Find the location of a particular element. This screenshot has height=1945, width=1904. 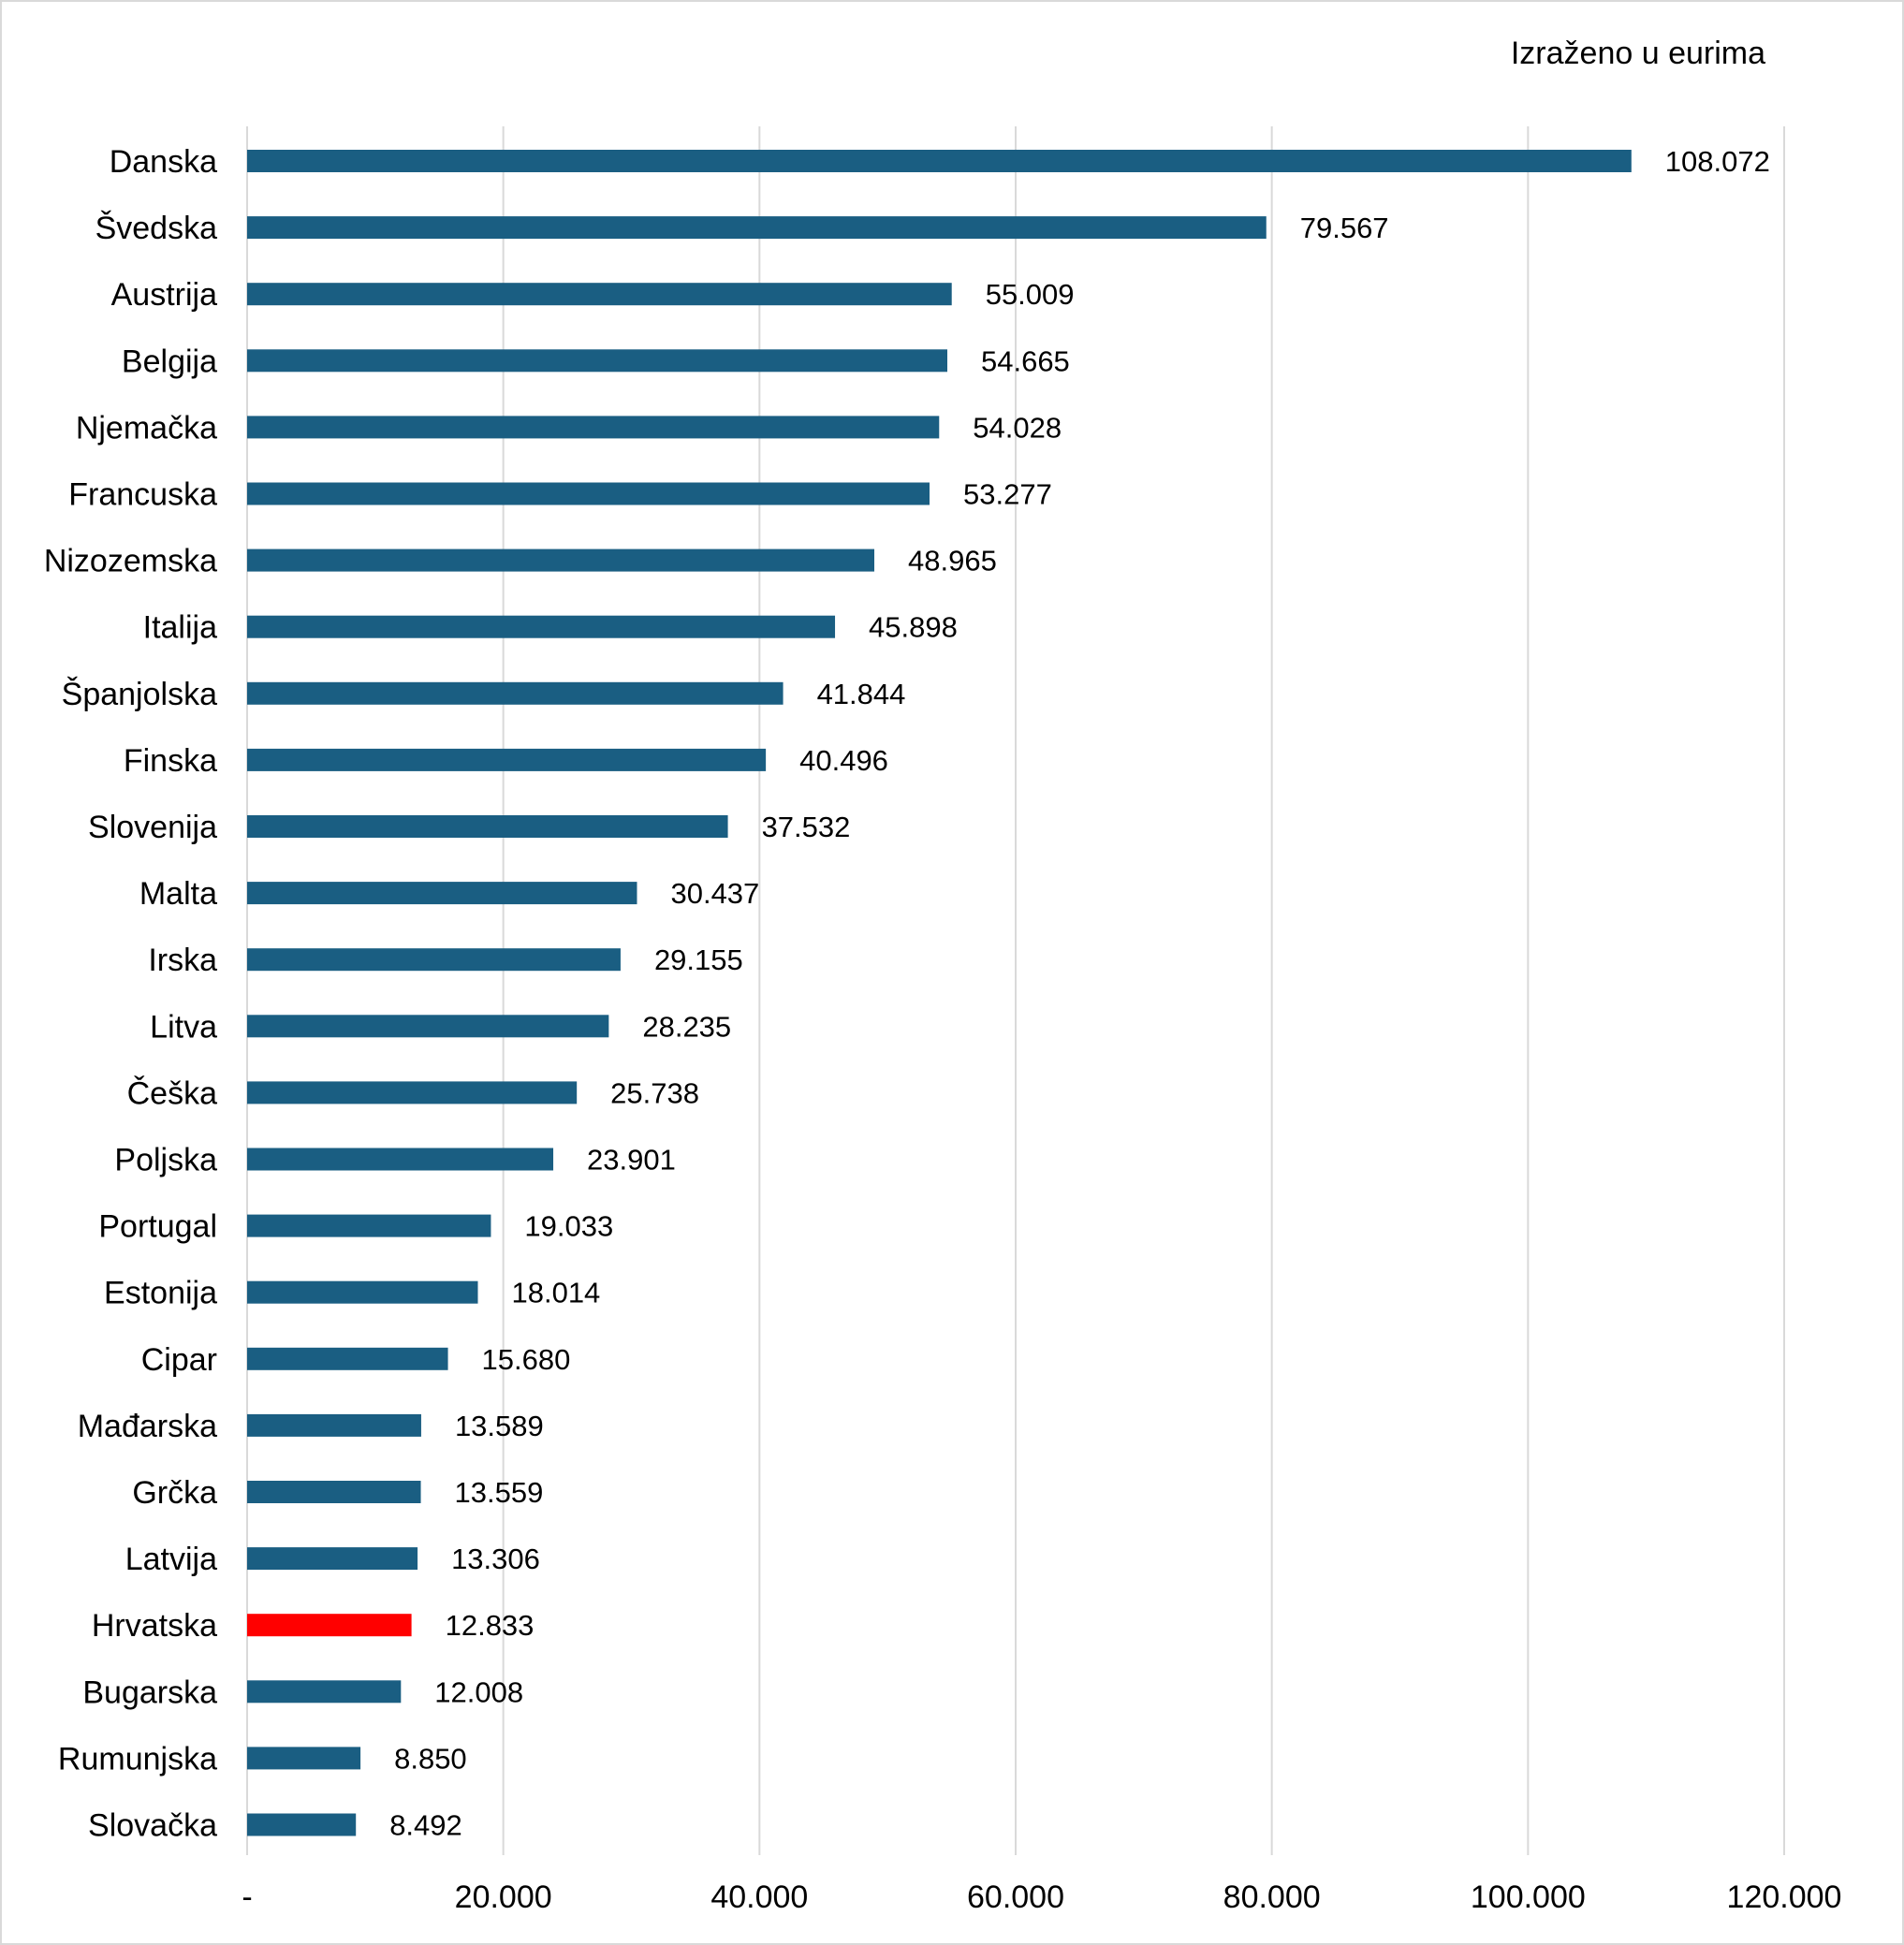

value-label: 28.235 is located at coordinates (686, 1026).